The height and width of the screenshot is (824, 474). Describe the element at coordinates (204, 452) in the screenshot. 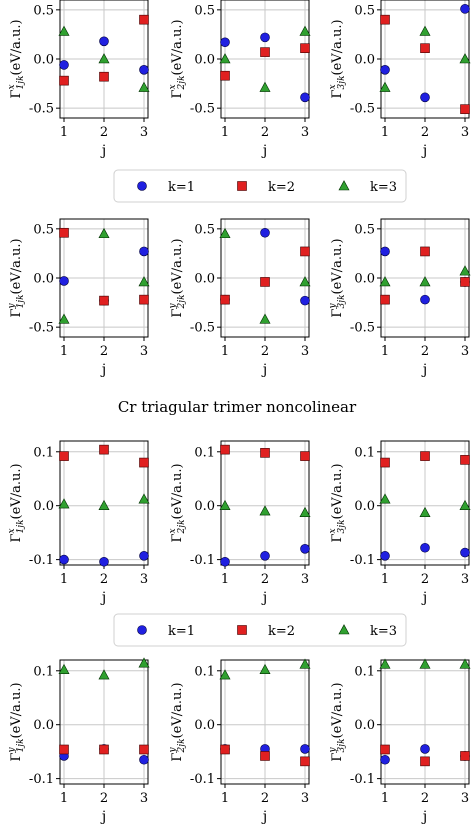

I see `y-tick-label: 0.1` at that location.